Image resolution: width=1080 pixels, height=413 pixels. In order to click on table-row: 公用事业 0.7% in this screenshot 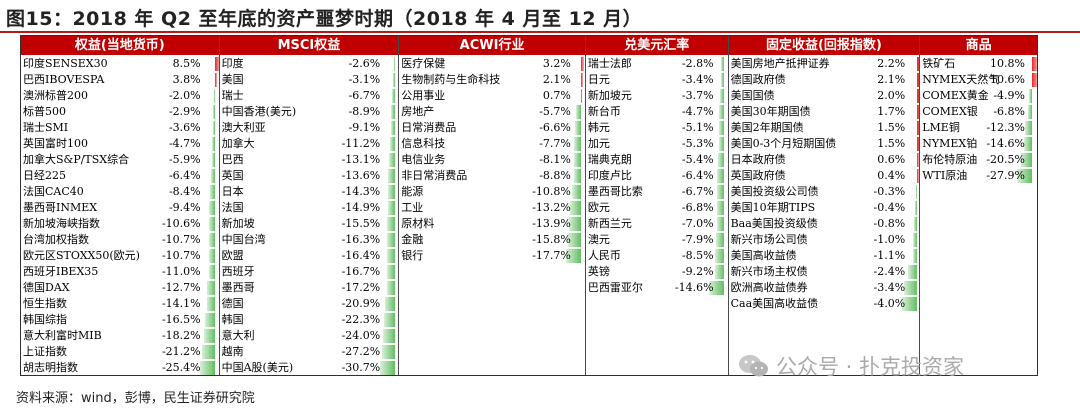, I will do `click(492, 96)`.